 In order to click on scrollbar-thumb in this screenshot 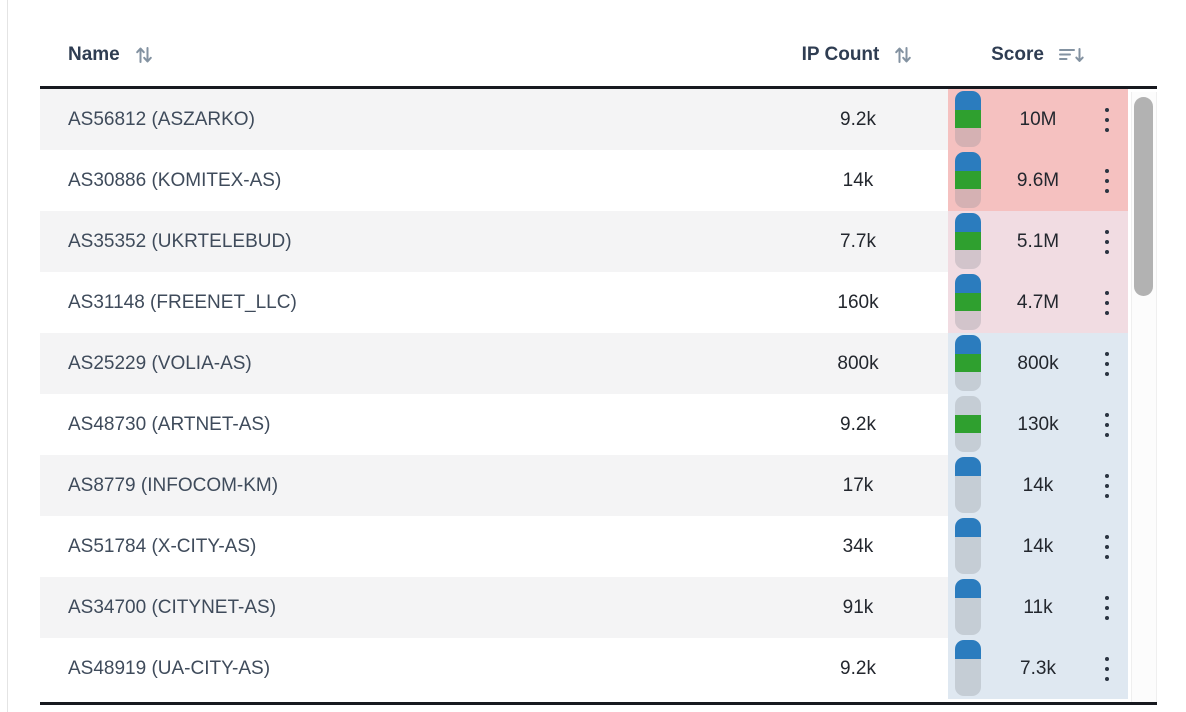, I will do `click(1143, 196)`.